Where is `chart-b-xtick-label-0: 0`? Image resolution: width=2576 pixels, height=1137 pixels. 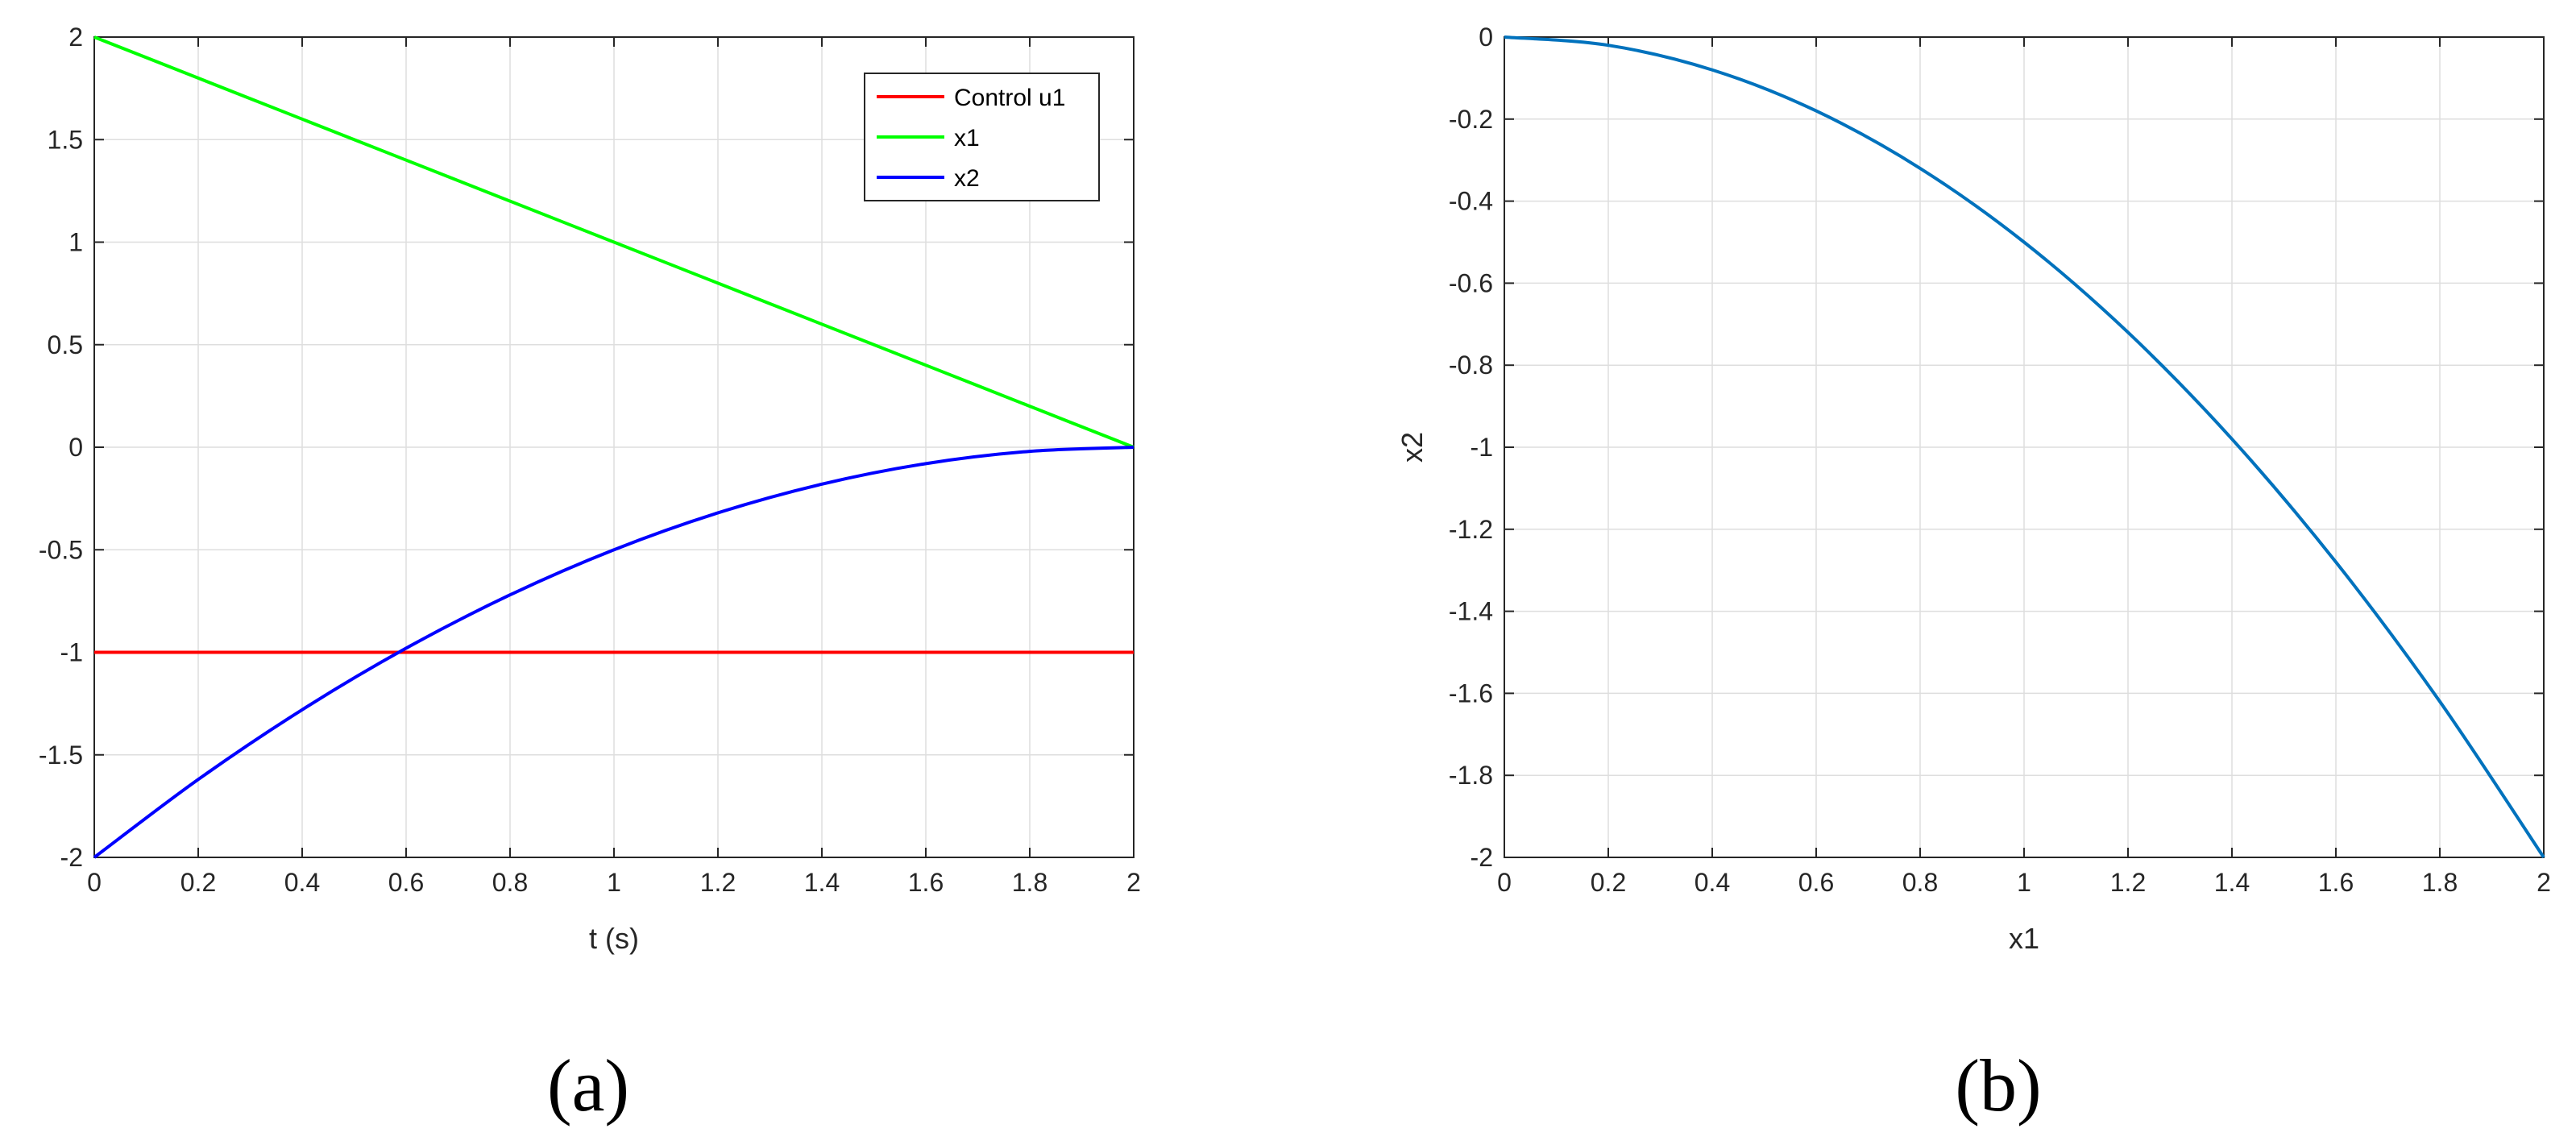
chart-b-xtick-label-0: 0 is located at coordinates (1504, 882).